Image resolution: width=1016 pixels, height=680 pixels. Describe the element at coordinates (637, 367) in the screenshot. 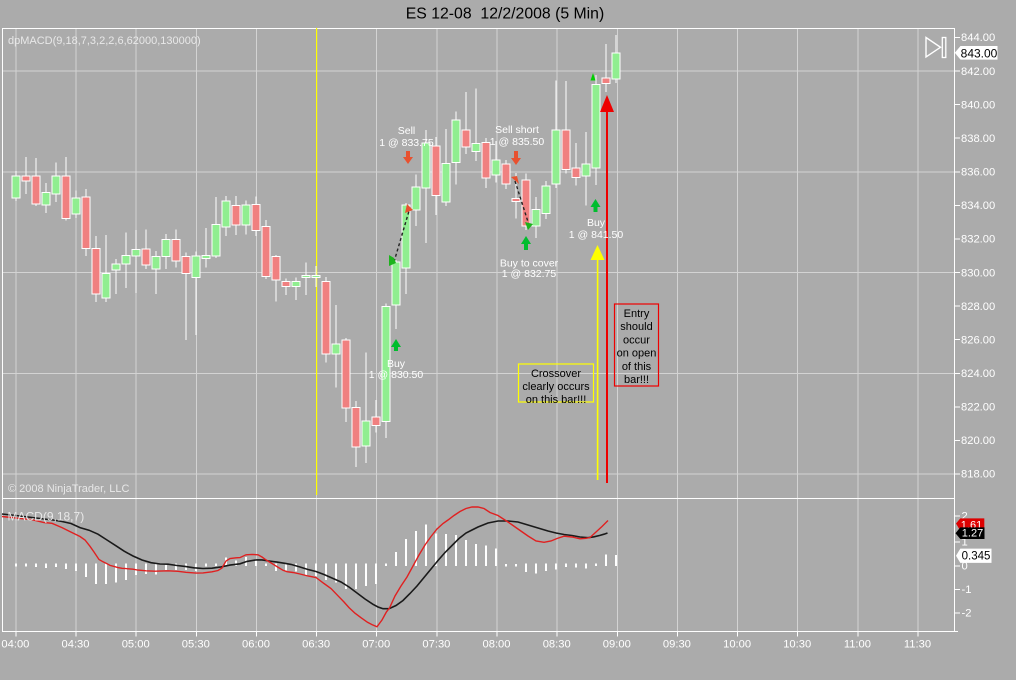

I see `svg-text: of this` at that location.